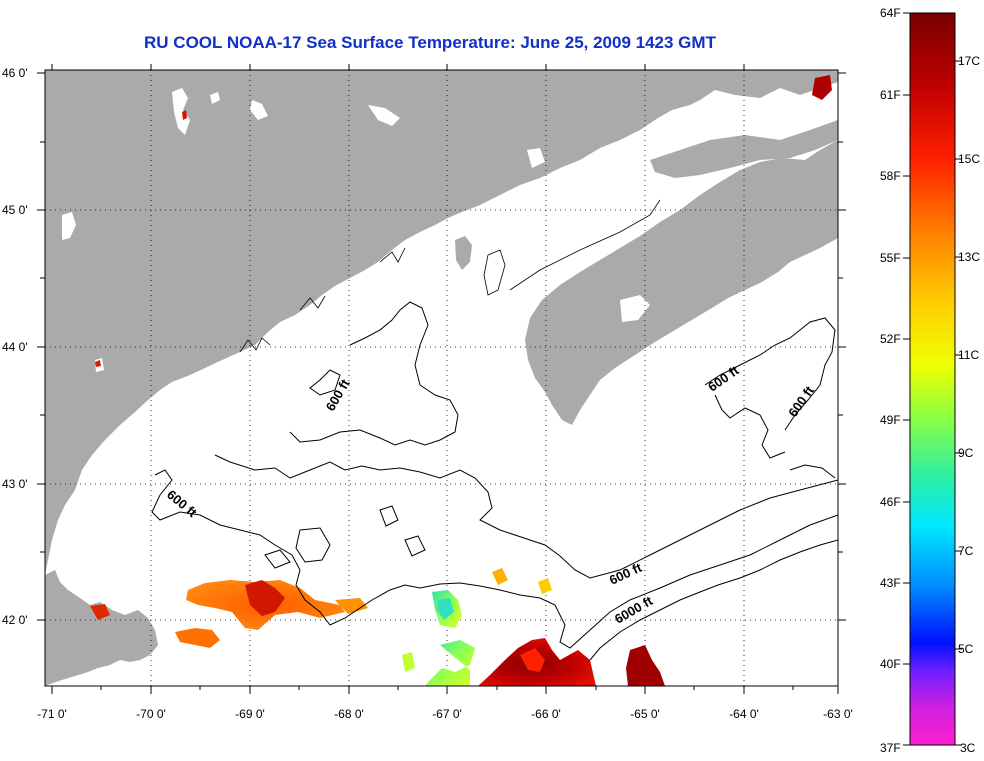 The height and width of the screenshot is (761, 984). I want to click on land-cape-cod, so click(101, 628).